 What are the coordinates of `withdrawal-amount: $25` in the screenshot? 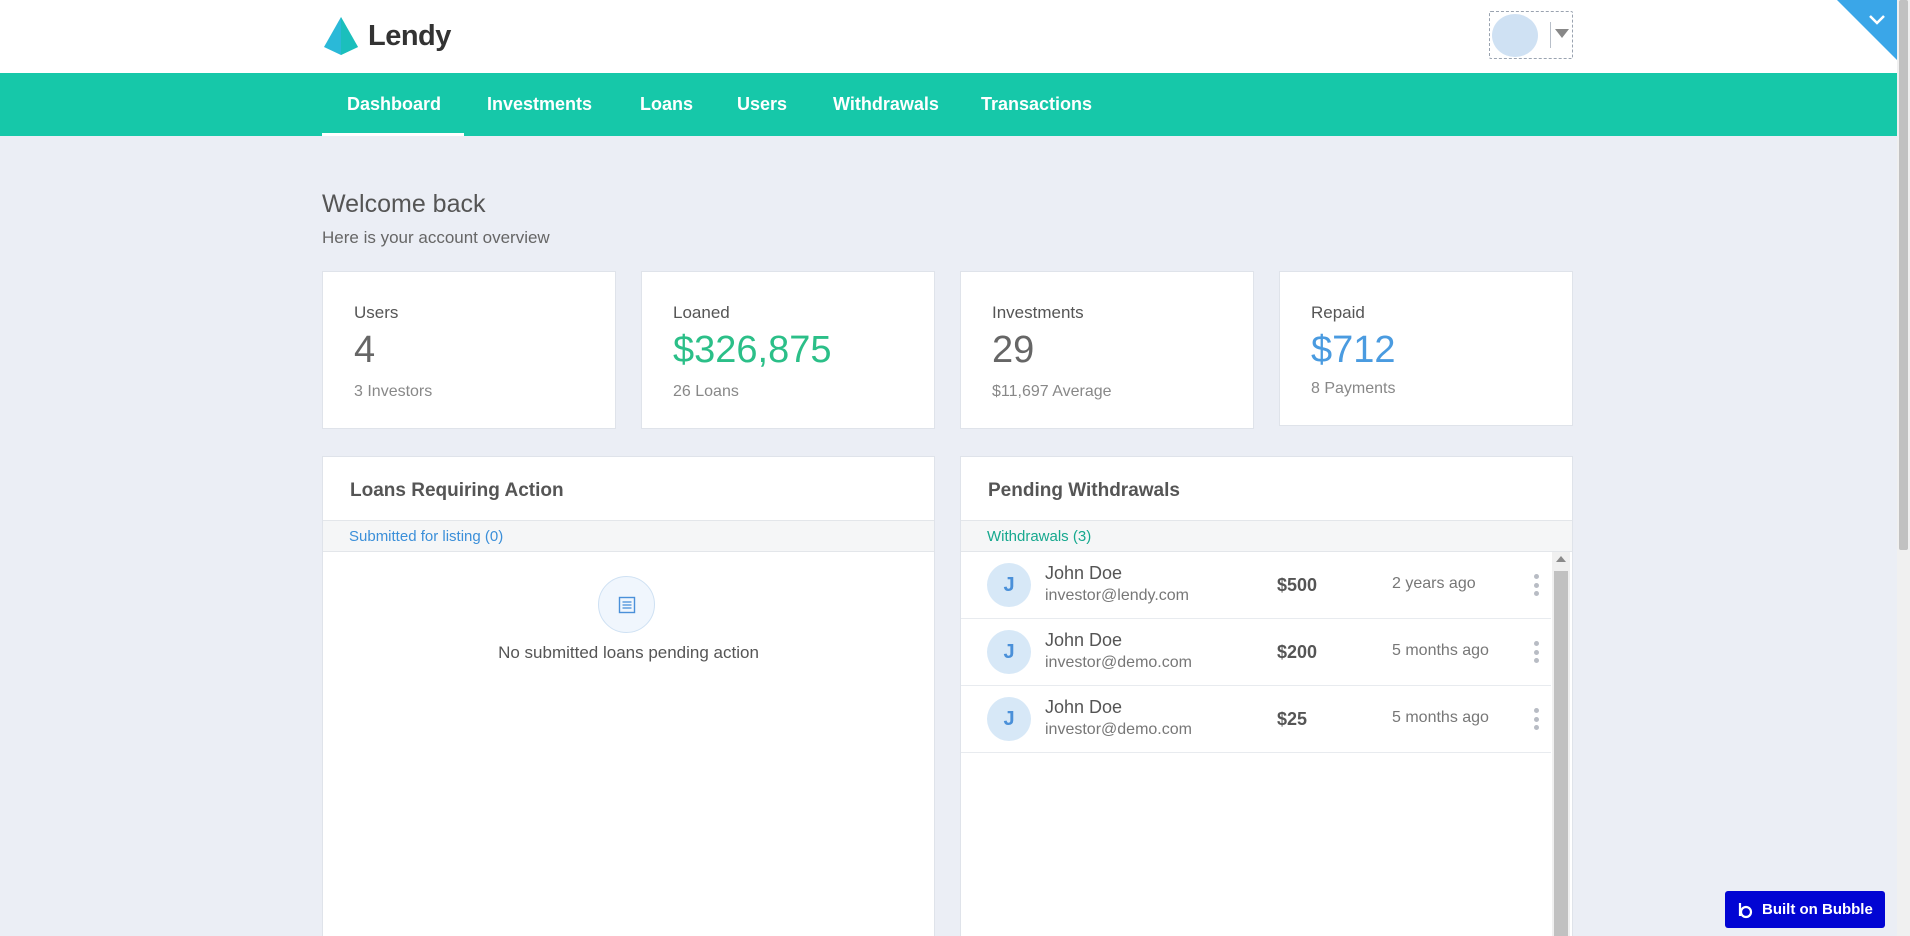 It's located at (1292, 719).